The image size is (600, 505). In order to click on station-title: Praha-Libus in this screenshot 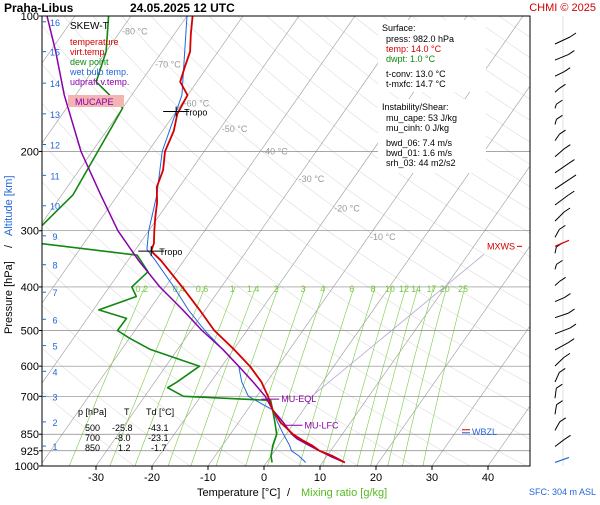, I will do `click(39, 8)`.